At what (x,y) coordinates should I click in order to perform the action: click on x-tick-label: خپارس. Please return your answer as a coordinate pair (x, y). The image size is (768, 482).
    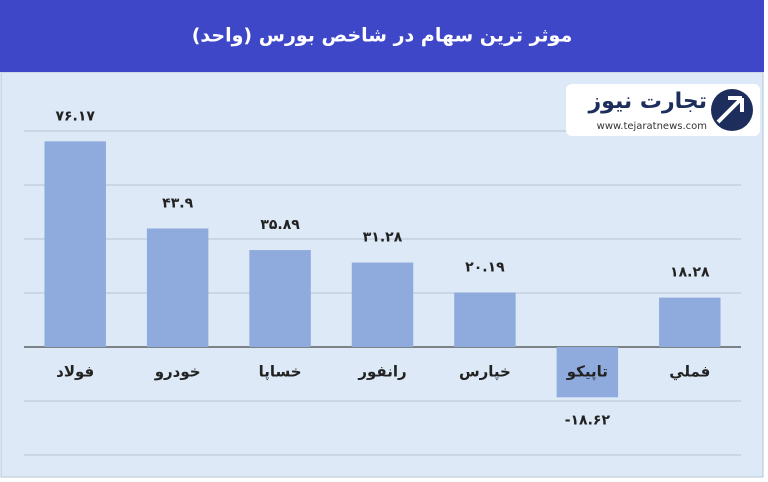
    Looking at the image, I should click on (485, 372).